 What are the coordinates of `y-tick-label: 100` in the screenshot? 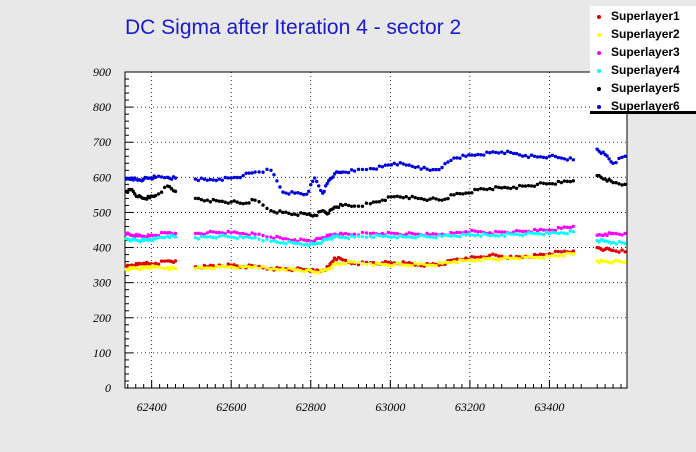 It's located at (102, 353).